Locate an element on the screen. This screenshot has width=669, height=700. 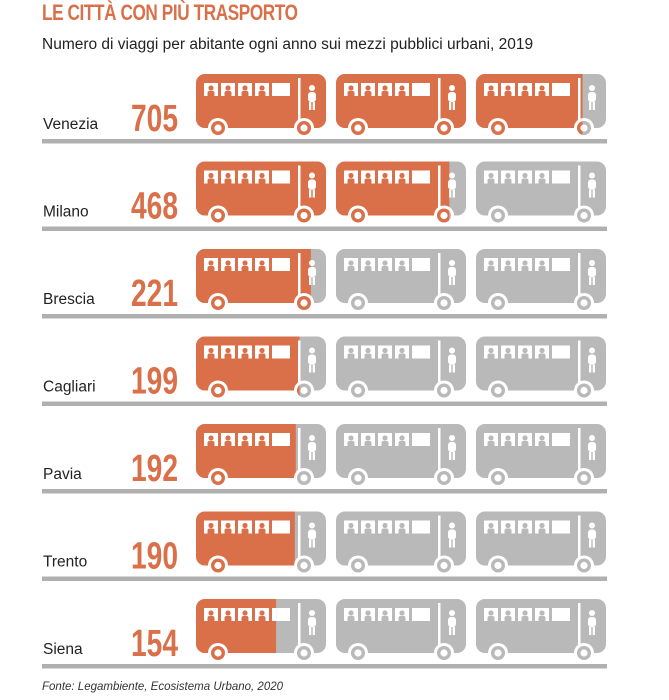
value-label: 199 is located at coordinates (154, 382).